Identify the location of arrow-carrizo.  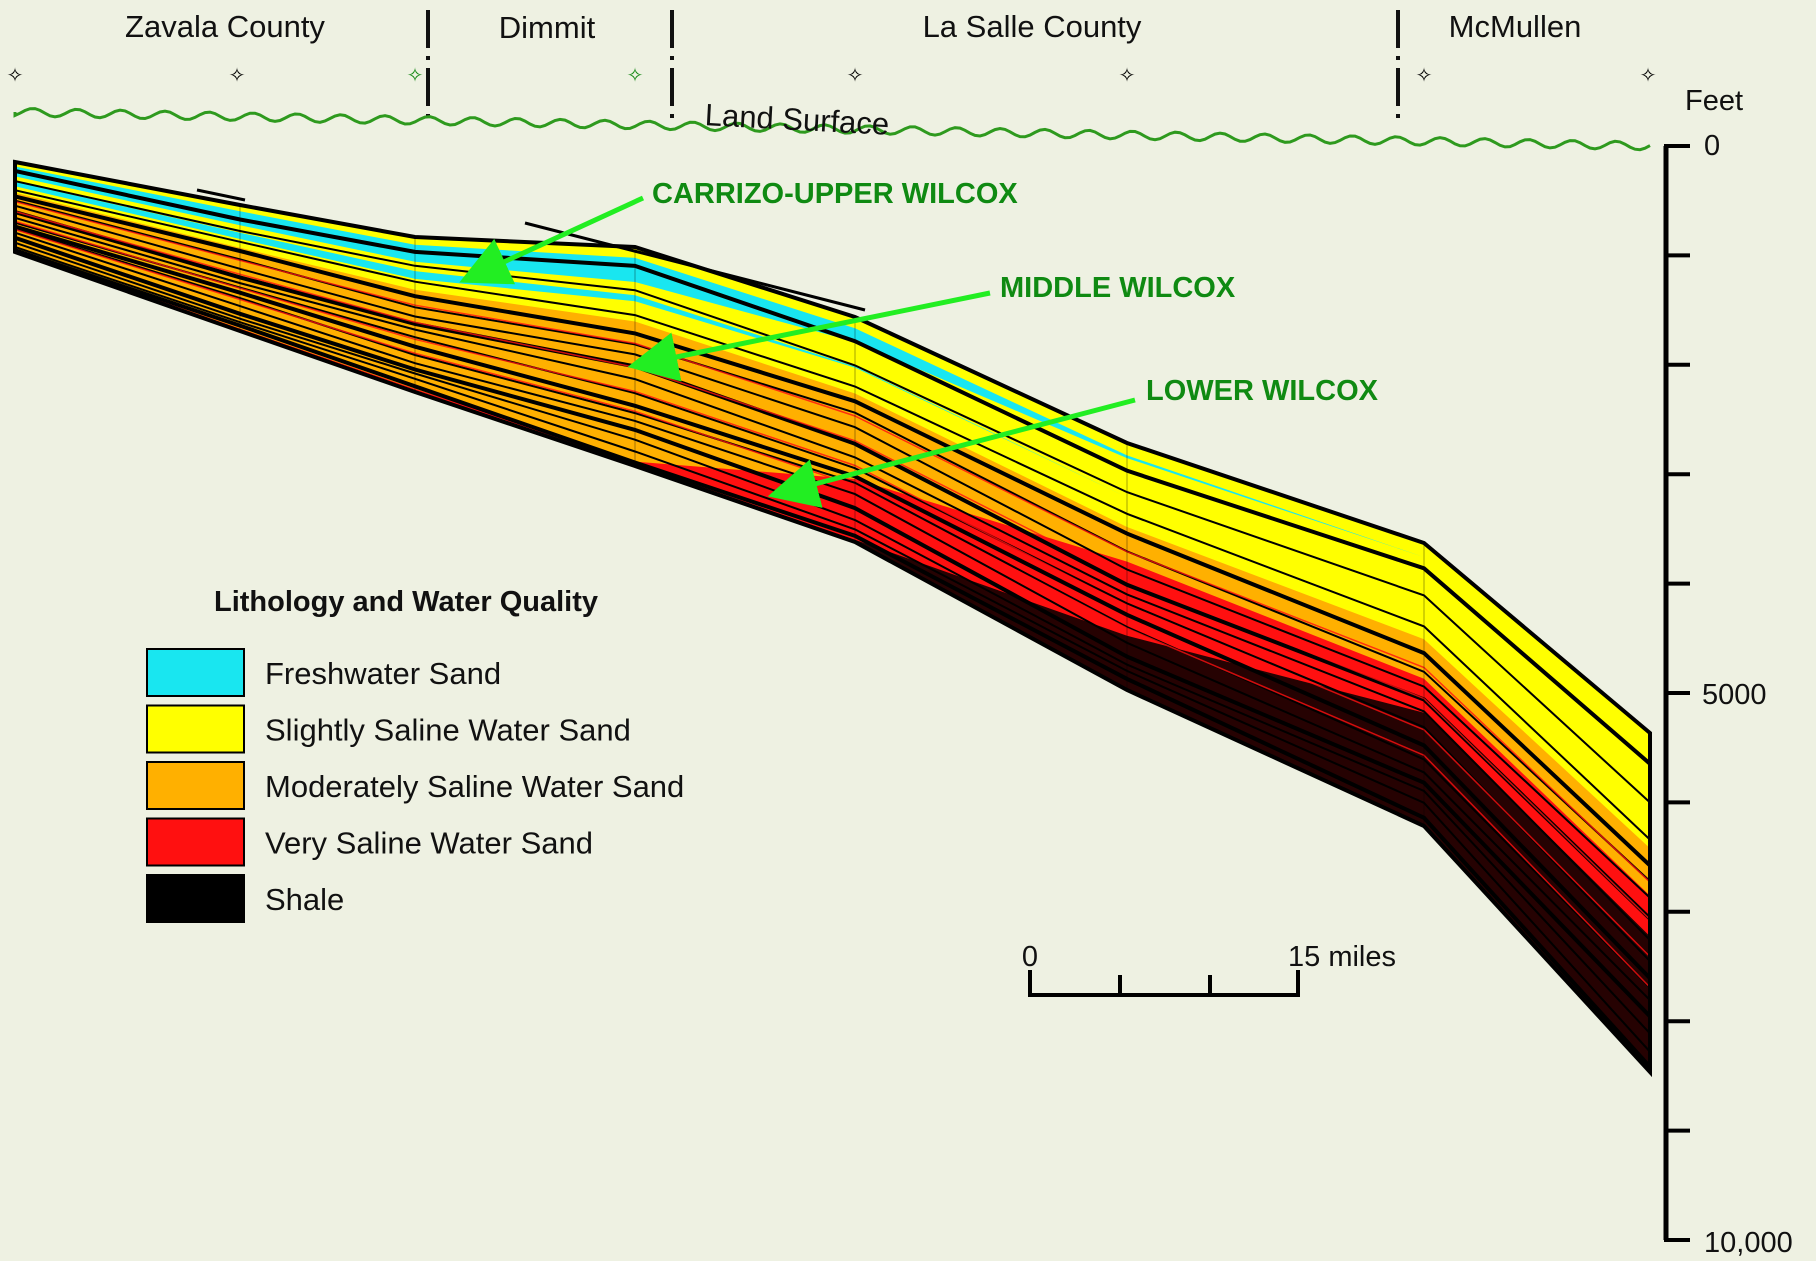
(552, 240).